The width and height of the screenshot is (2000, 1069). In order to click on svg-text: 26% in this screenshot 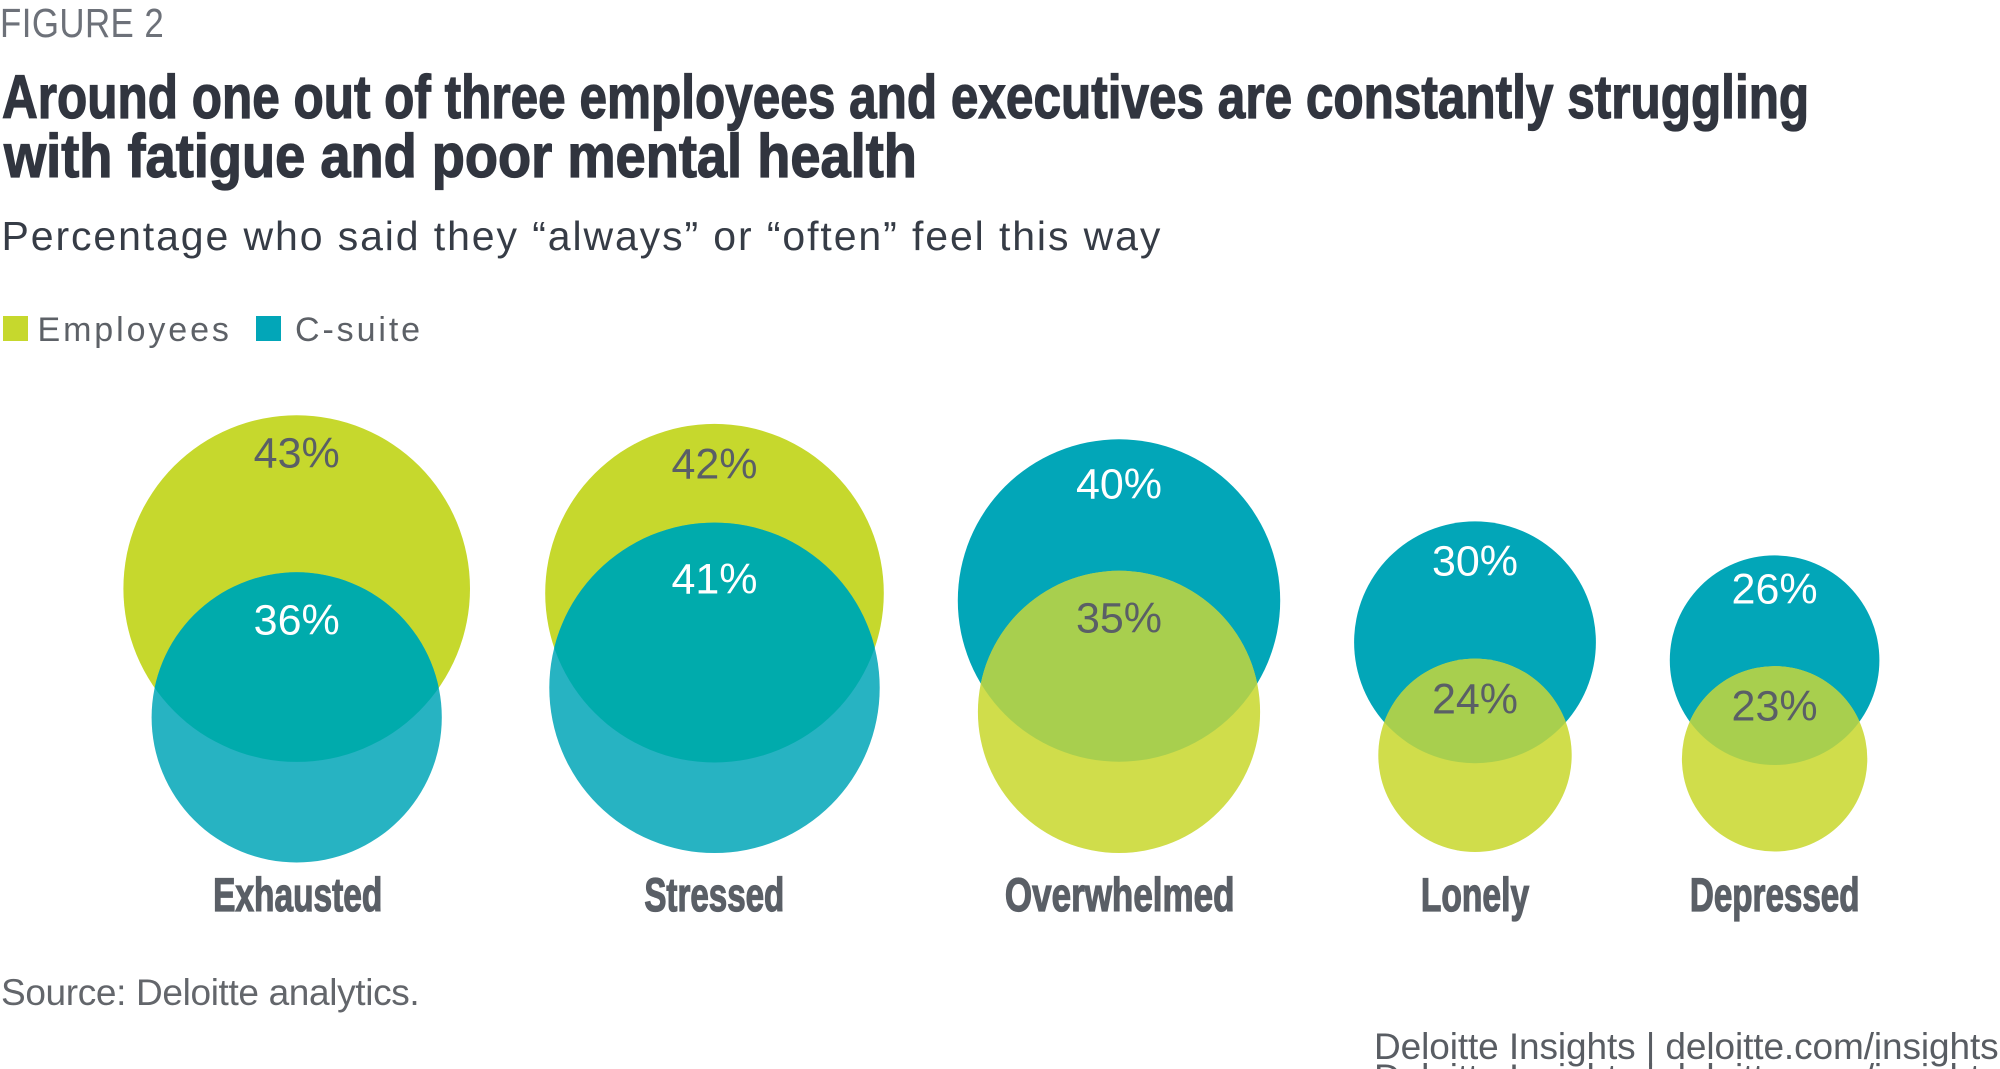, I will do `click(1775, 590)`.